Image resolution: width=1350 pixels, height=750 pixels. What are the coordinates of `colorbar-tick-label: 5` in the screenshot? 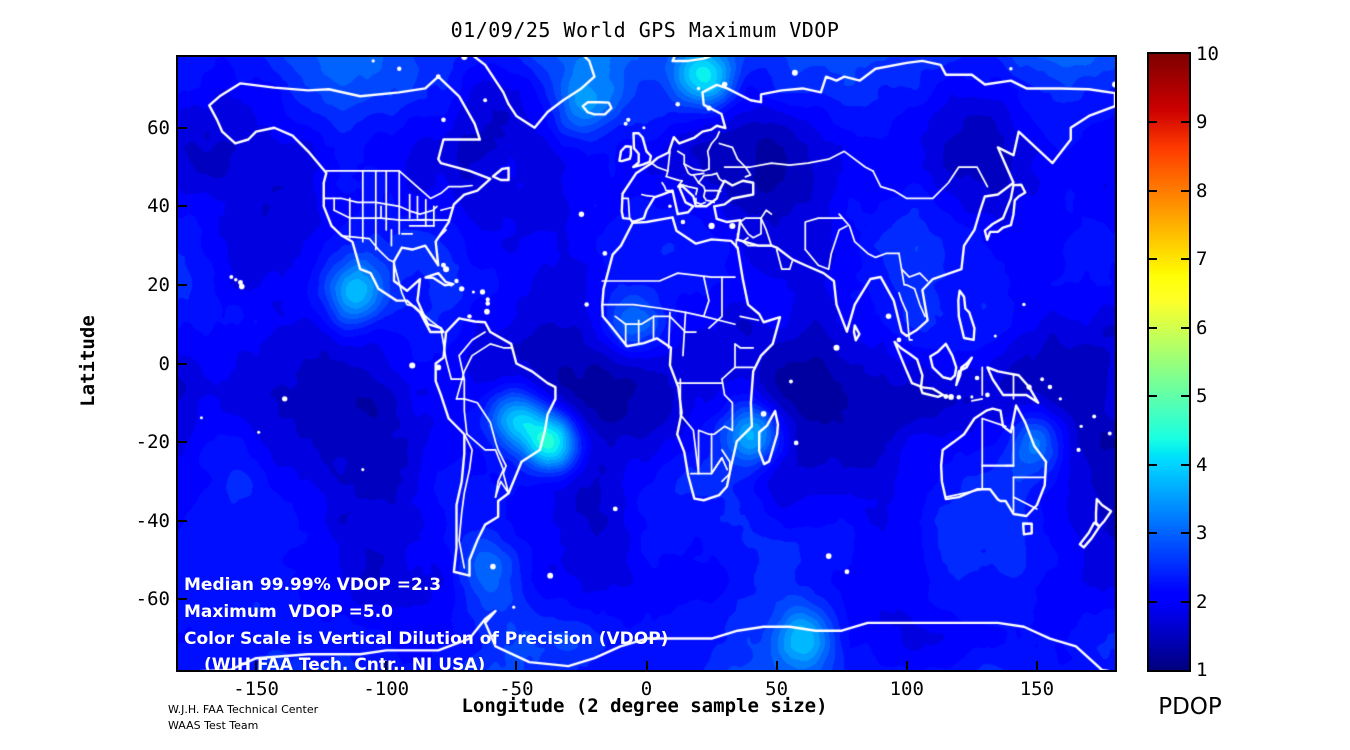 It's located at (1202, 396).